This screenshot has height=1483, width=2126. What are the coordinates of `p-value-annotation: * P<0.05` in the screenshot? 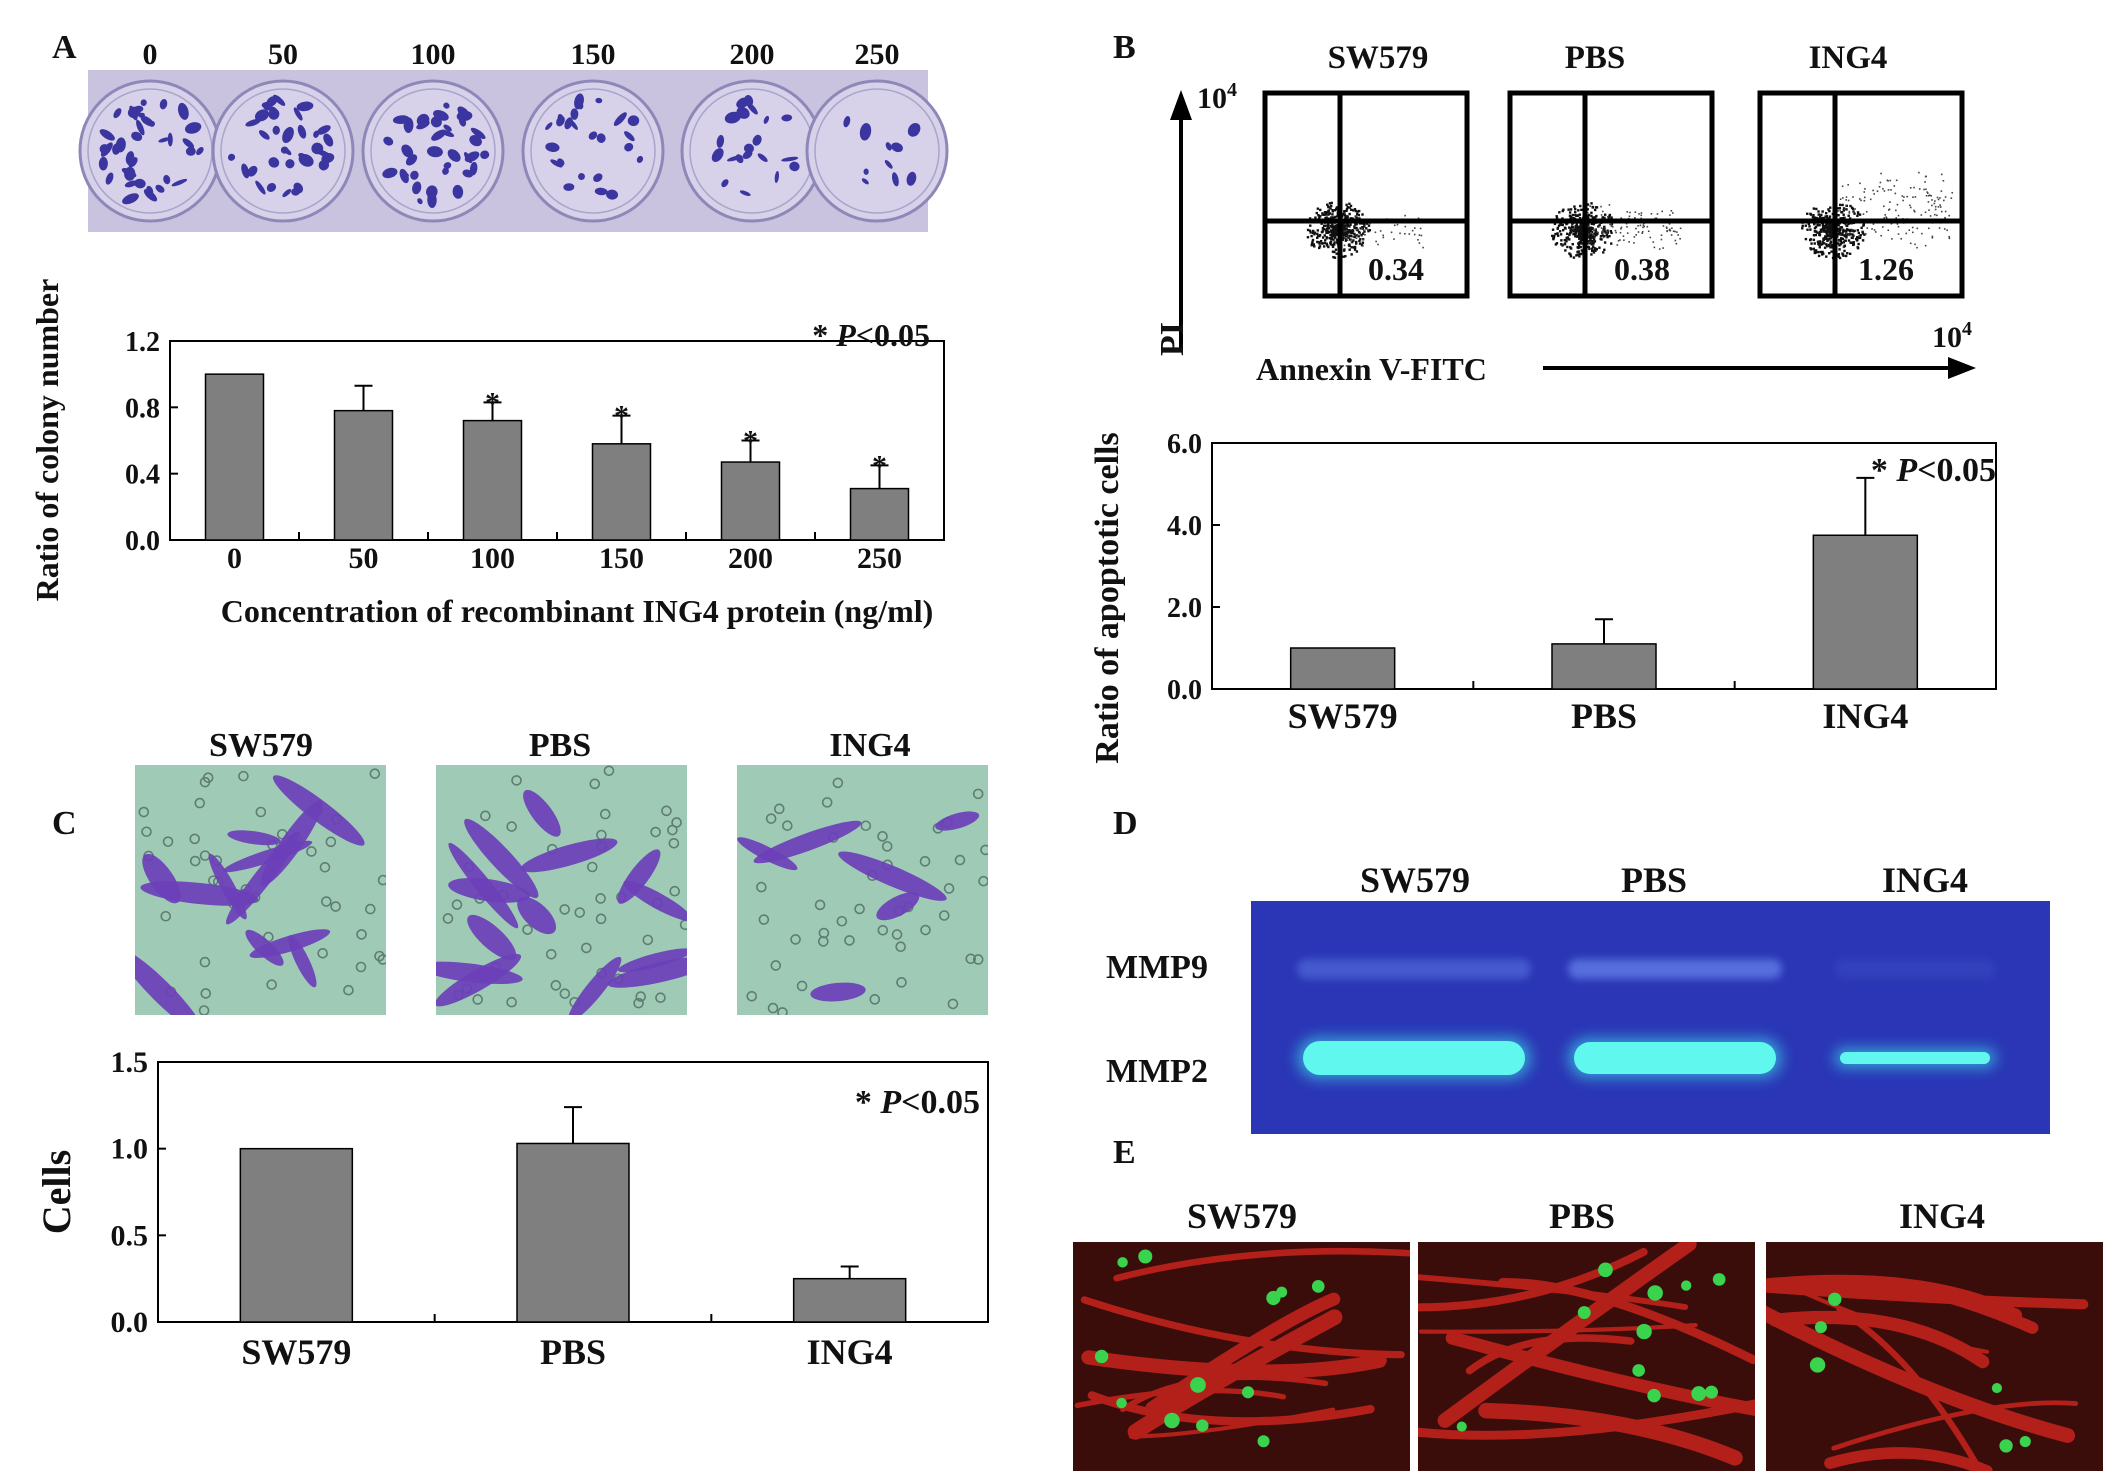 It's located at (1933, 470).